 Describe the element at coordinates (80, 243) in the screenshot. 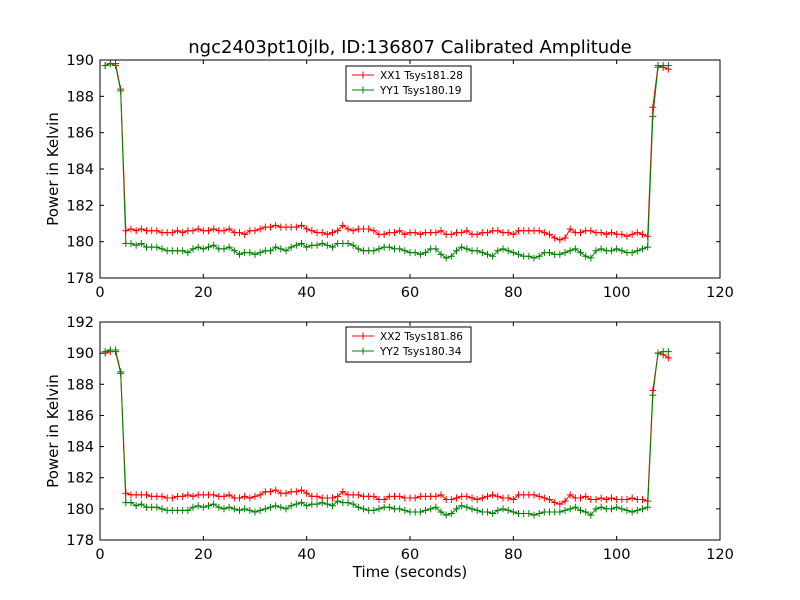

I see `y-tick-label: 180` at that location.